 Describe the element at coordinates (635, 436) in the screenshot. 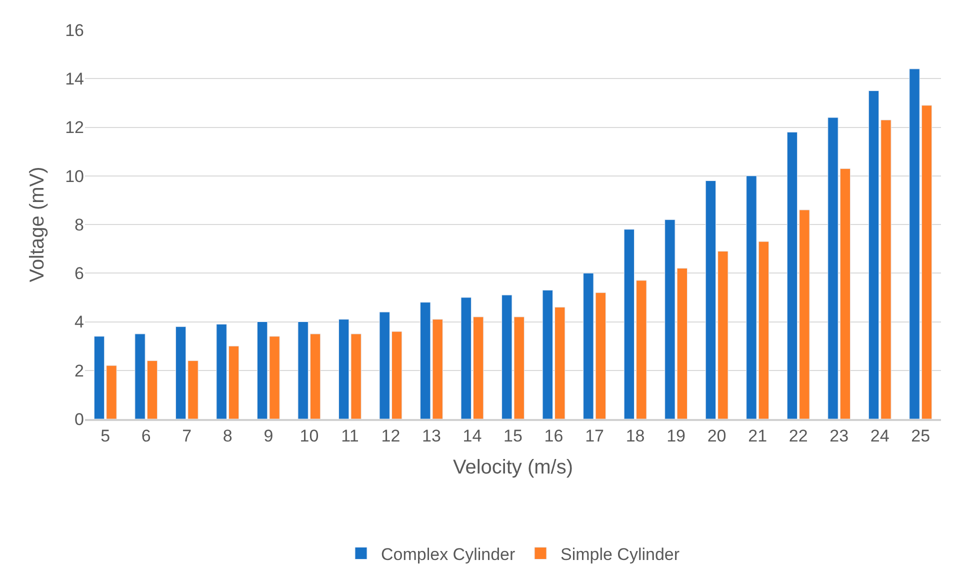

I see `x-tick-label: 18` at that location.